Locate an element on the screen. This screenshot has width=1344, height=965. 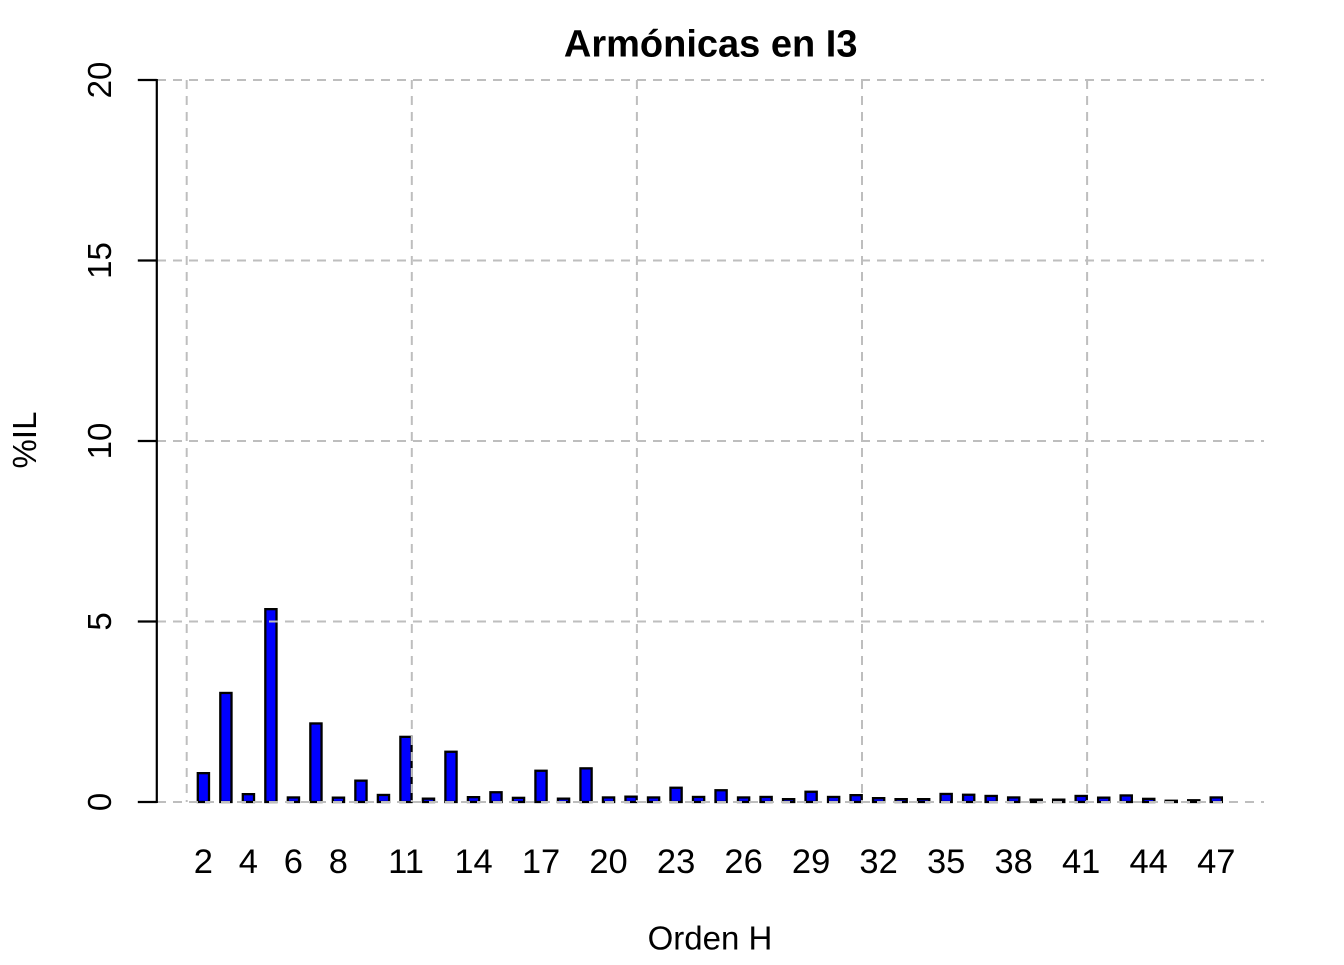
svg-text: 17 is located at coordinates (541, 862).